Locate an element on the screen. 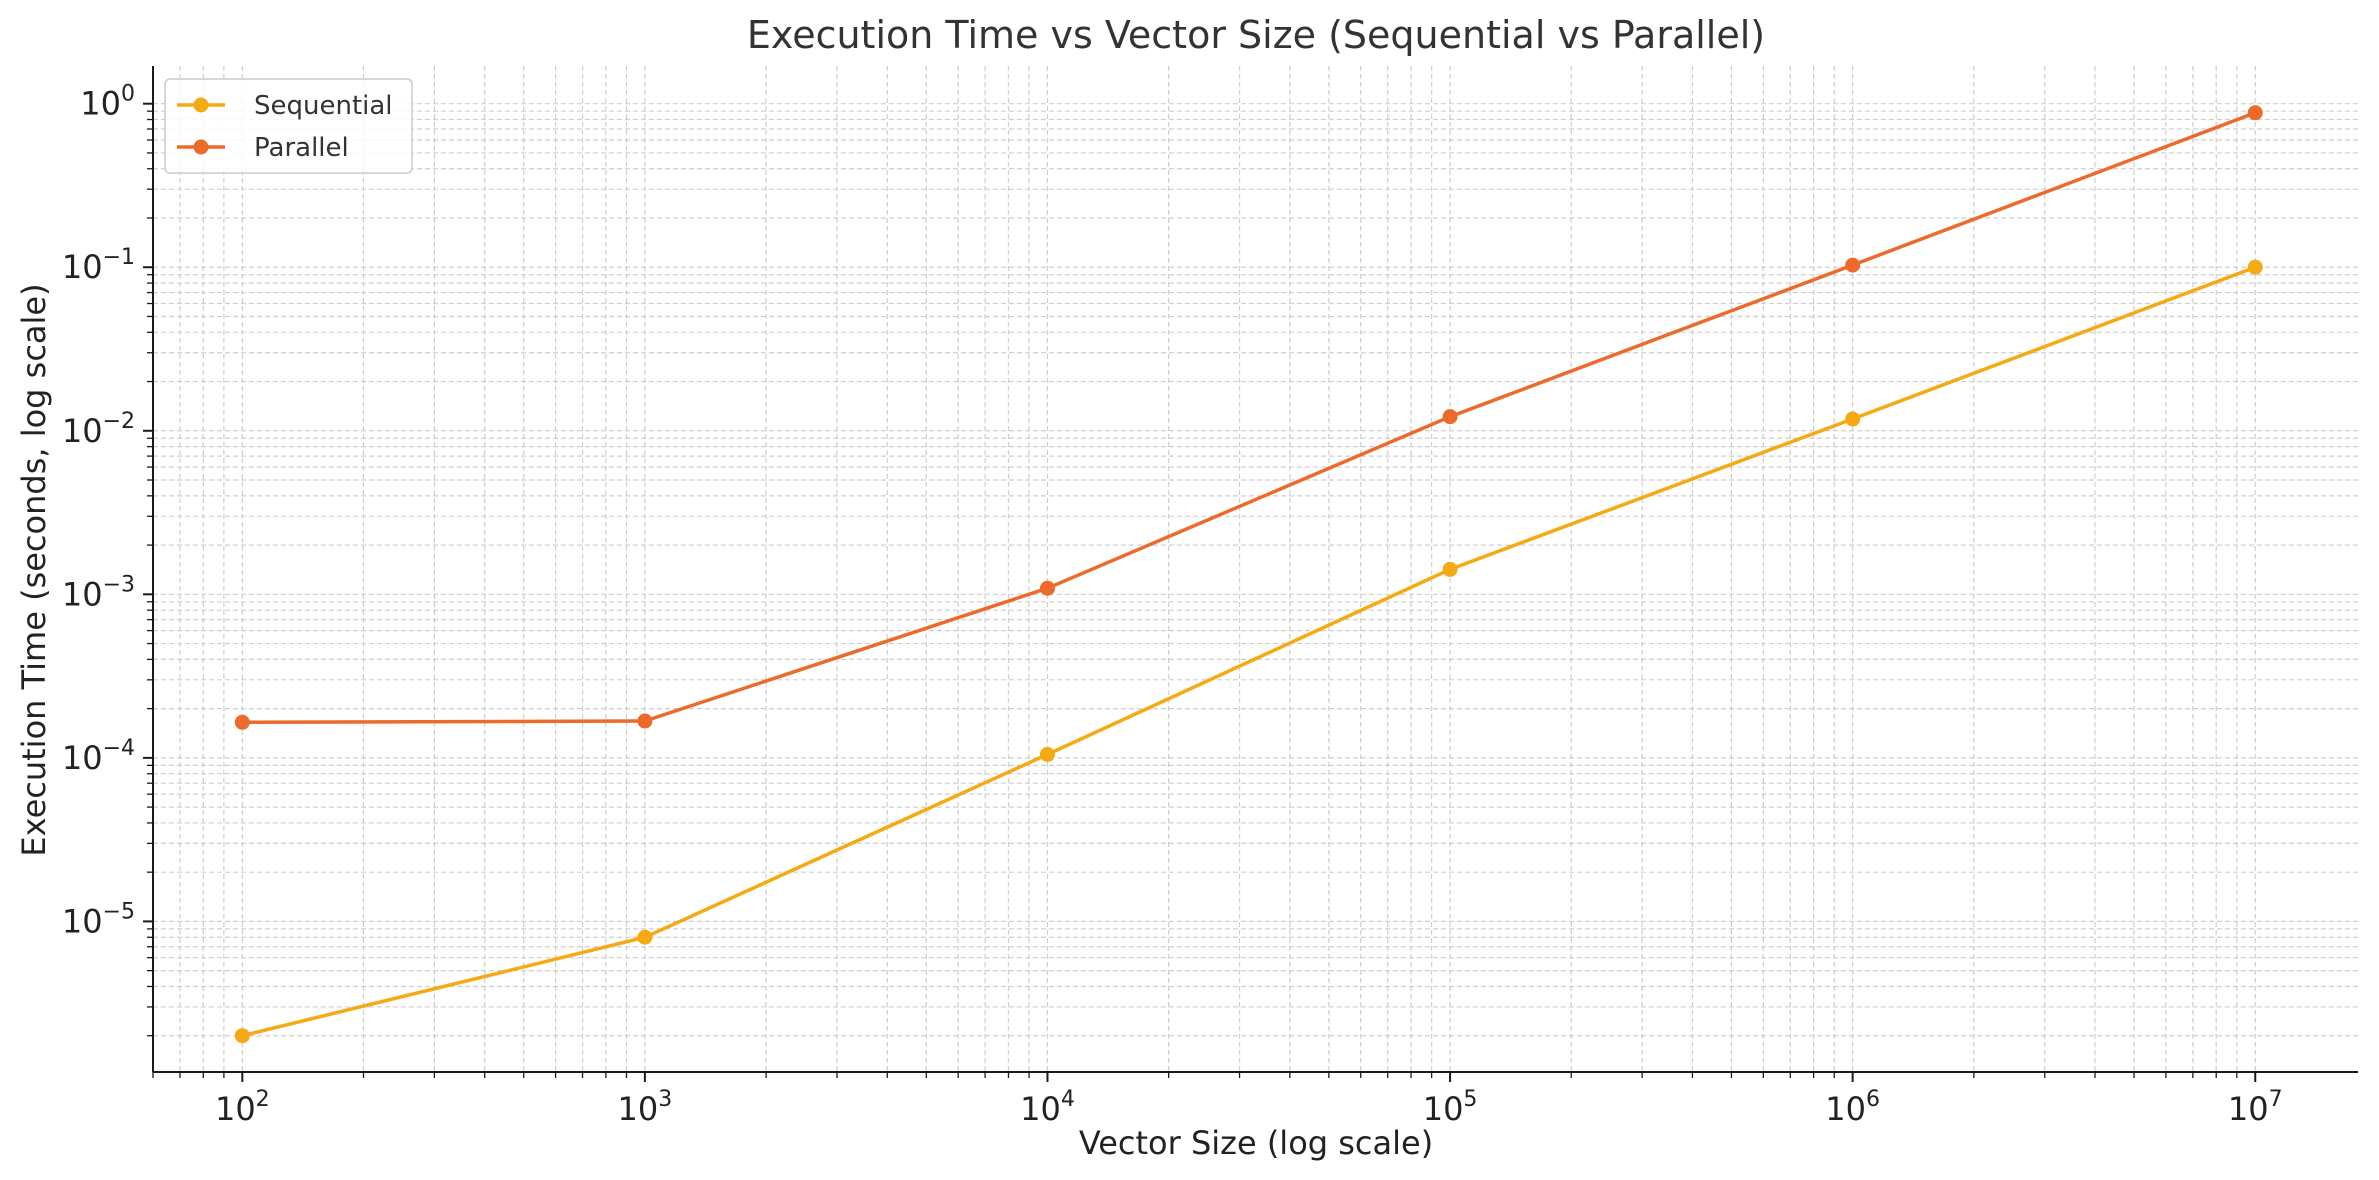 The height and width of the screenshot is (1180, 2379). y-tick-label: 10⁻² is located at coordinates (98, 429).